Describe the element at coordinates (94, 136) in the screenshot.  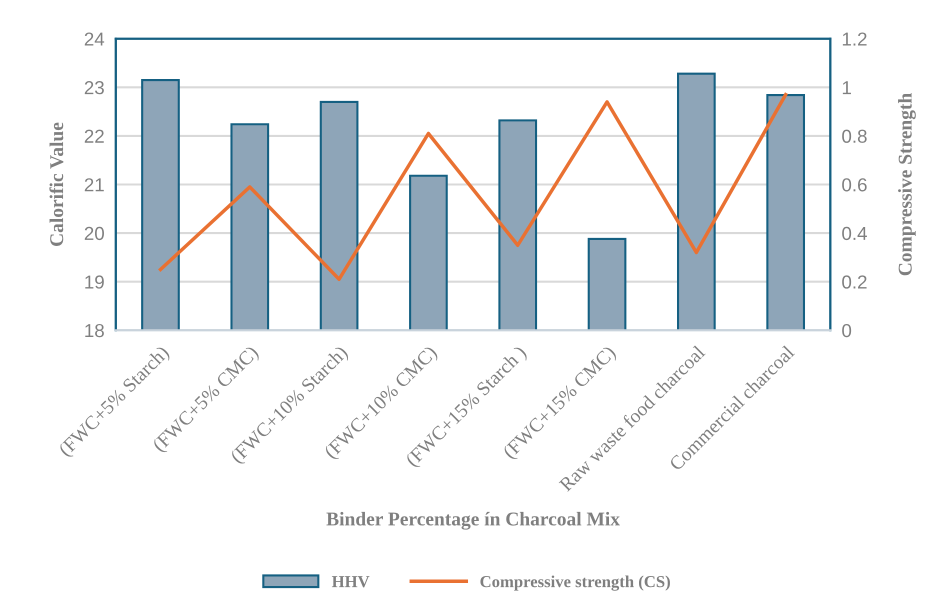
I see `y-tick-label: 22` at that location.